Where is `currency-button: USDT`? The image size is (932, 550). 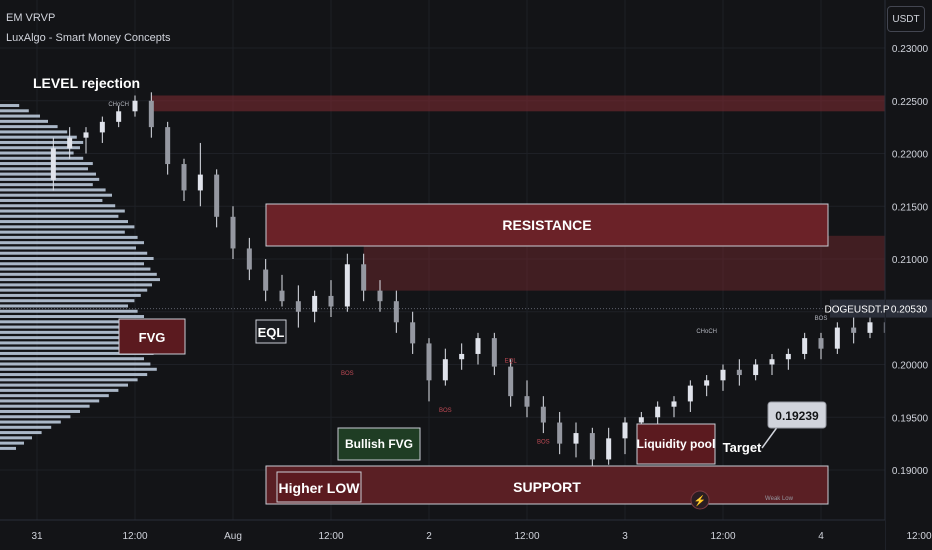
currency-button: USDT is located at coordinates (906, 19).